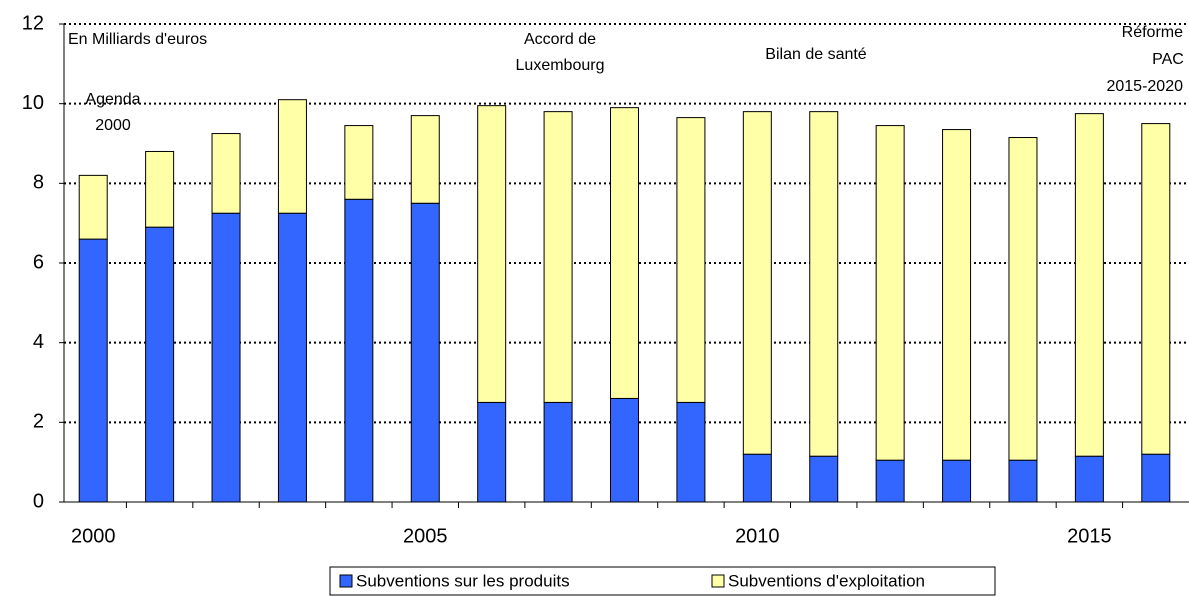 The height and width of the screenshot is (597, 1189). I want to click on legend-box, so click(662, 581).